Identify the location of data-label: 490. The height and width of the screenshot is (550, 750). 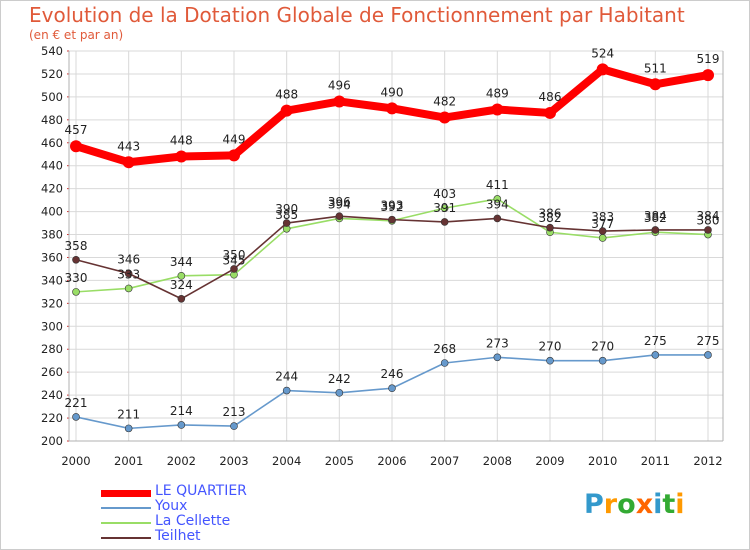
(392, 92).